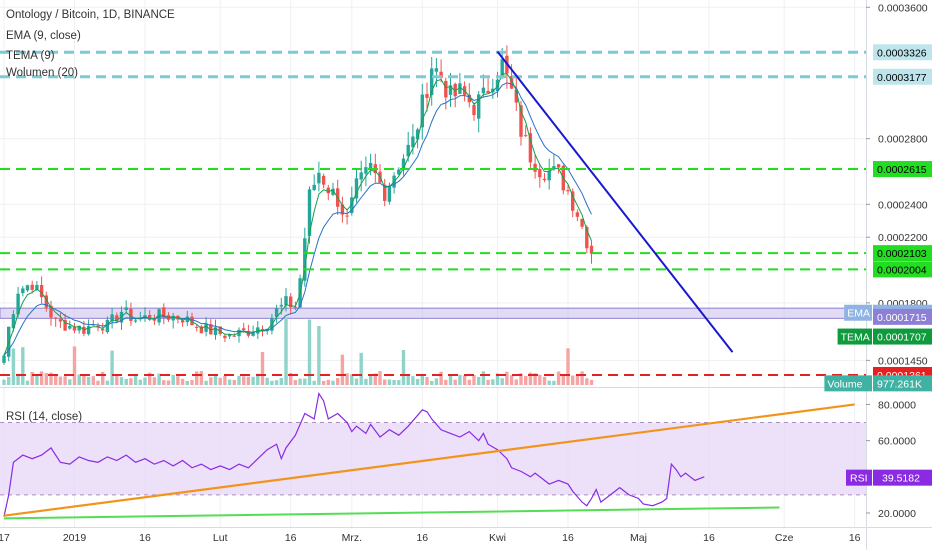  What do you see at coordinates (897, 514) in the screenshot?
I see `rsi-tick-label-2: 20.0000` at bounding box center [897, 514].